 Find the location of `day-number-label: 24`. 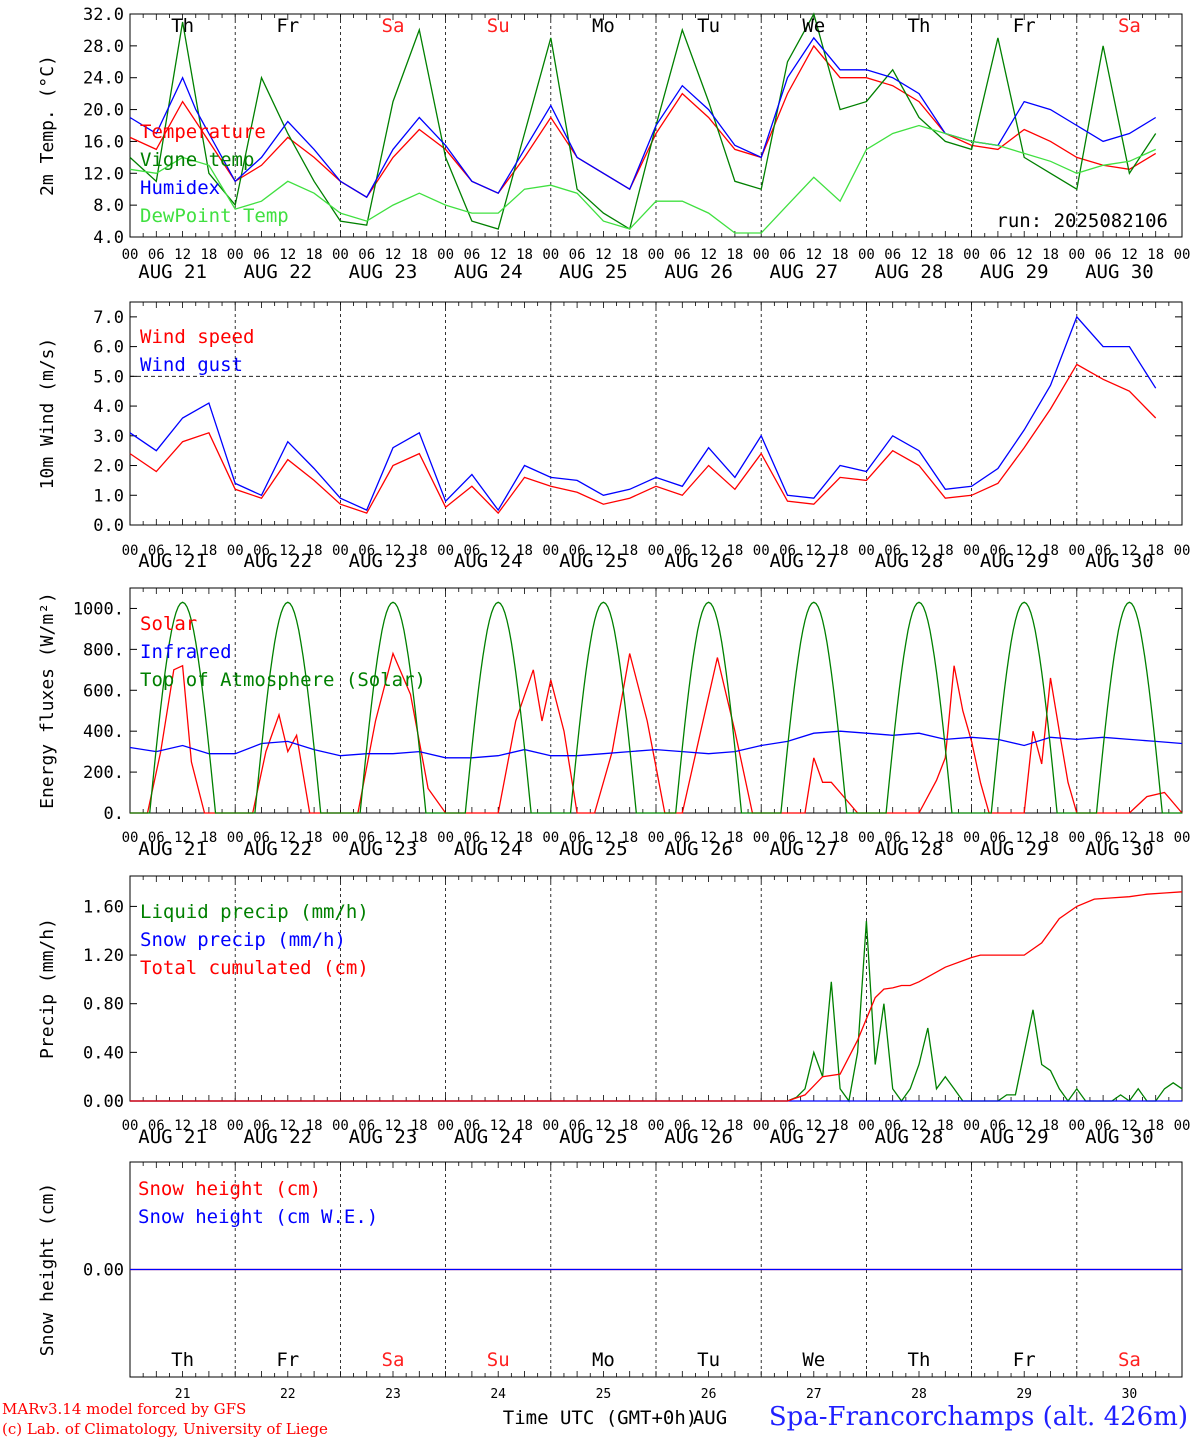

day-number-label: 24 is located at coordinates (498, 1394).